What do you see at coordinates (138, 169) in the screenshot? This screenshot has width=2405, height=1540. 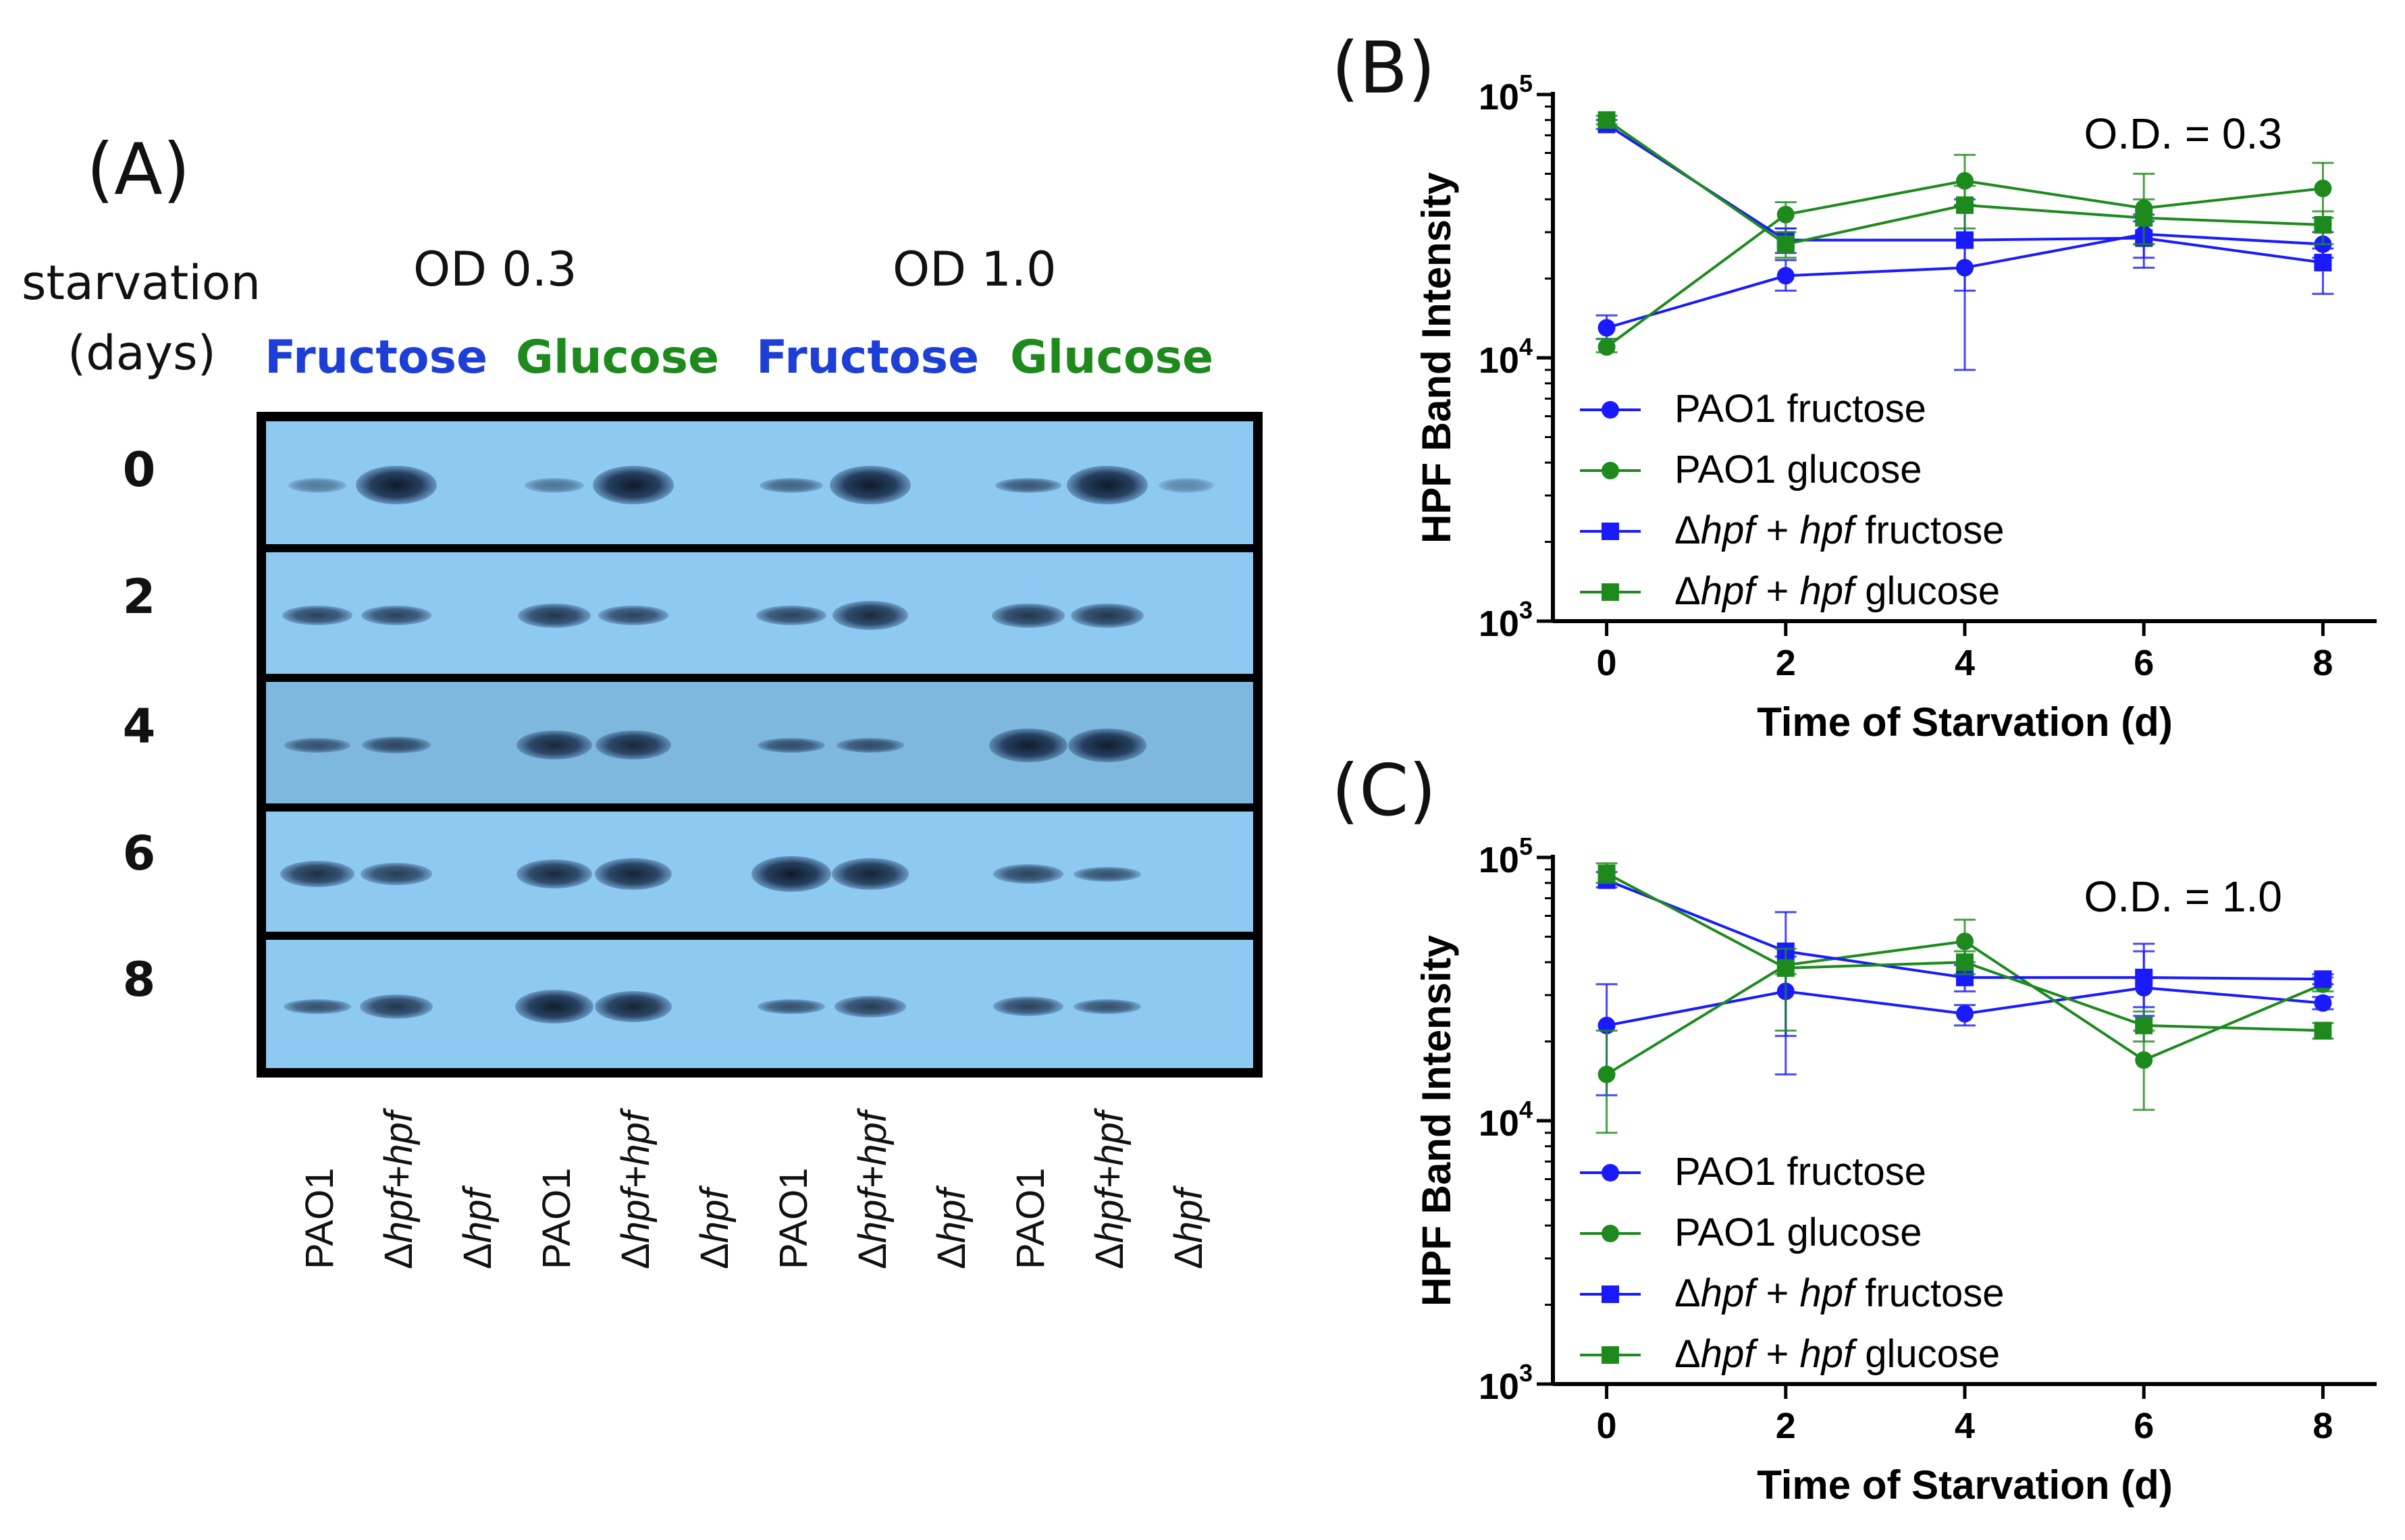 I see `panel-a-letter: (A)` at bounding box center [138, 169].